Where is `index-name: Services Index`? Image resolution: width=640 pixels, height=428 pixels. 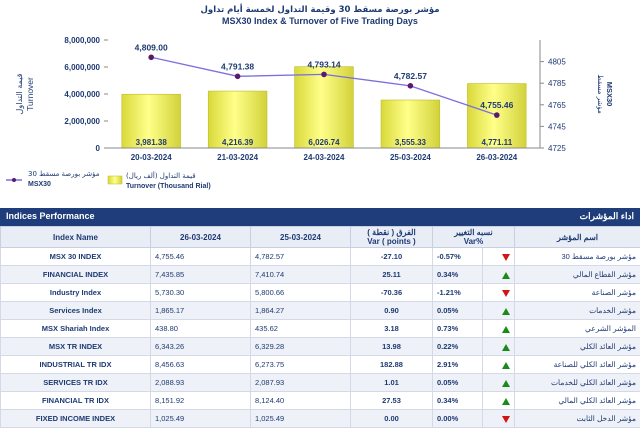
index-name: Services Index is located at coordinates (76, 311).